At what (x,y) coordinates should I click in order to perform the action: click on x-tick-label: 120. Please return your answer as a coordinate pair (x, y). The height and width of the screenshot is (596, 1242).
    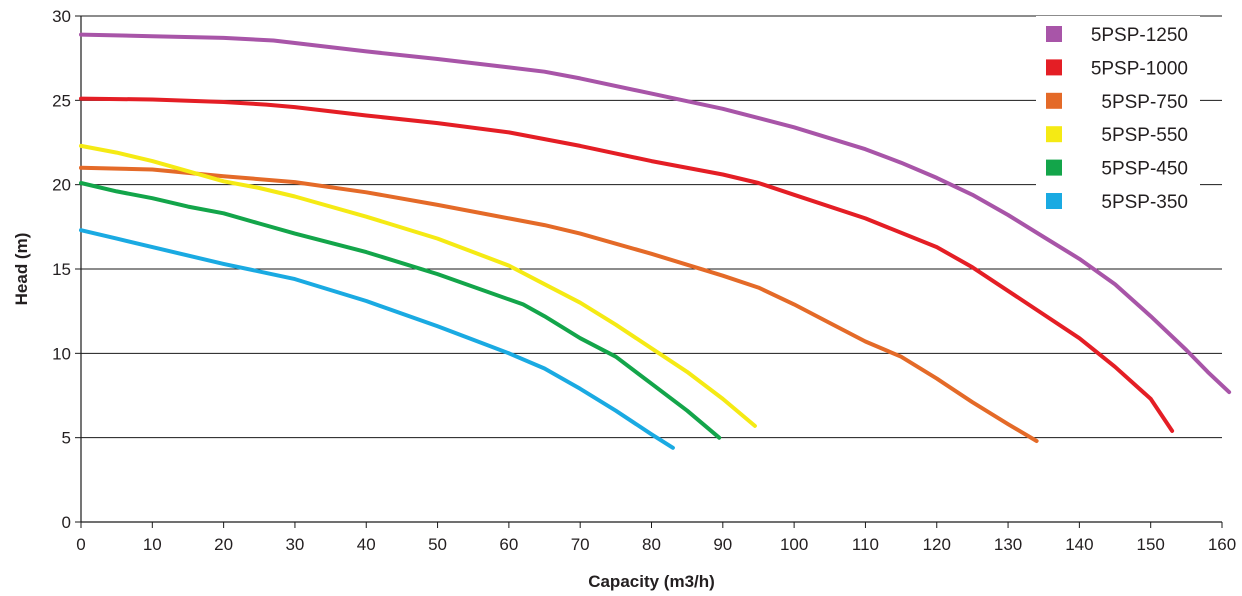
    Looking at the image, I should click on (937, 544).